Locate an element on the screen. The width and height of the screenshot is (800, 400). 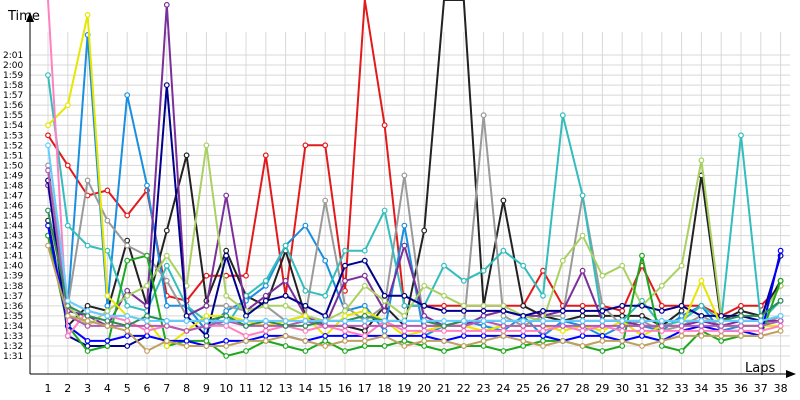
x-tick-label: 9 is located at coordinates (206, 388).